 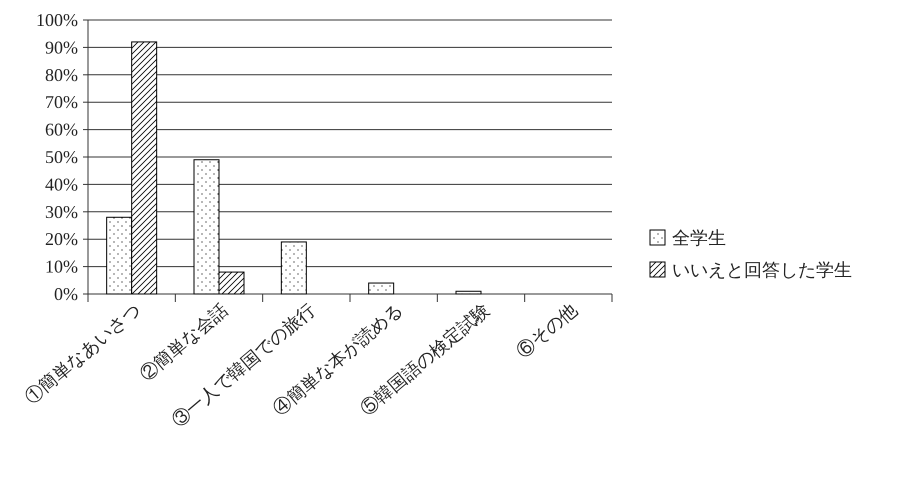 What do you see at coordinates (699, 238) in the screenshot?
I see `legend-label: 全学生` at bounding box center [699, 238].